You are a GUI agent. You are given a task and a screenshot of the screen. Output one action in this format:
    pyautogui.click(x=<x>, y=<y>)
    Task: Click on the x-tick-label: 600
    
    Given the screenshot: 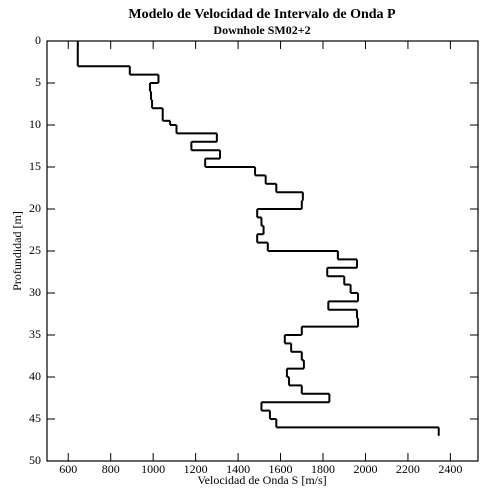 What is the action you would take?
    pyautogui.click(x=68, y=469)
    